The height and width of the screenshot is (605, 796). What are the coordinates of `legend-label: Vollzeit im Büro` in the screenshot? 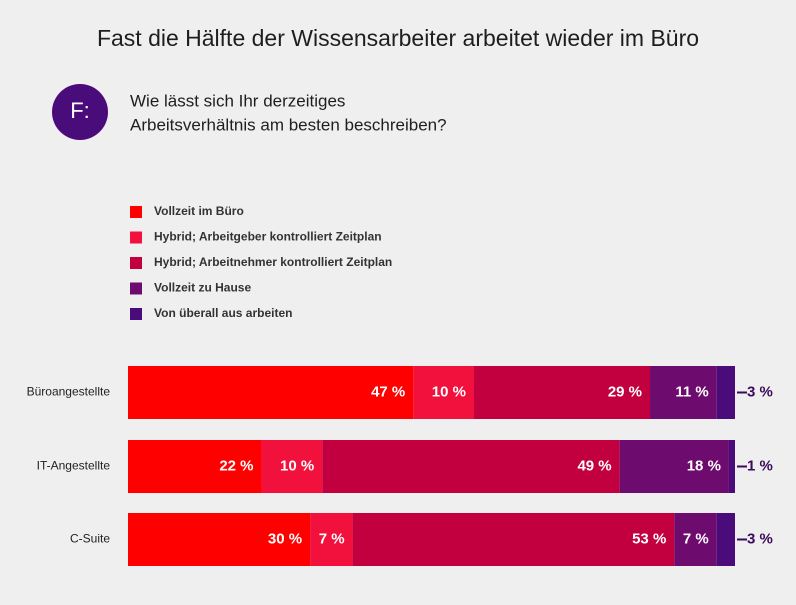 It's located at (199, 211).